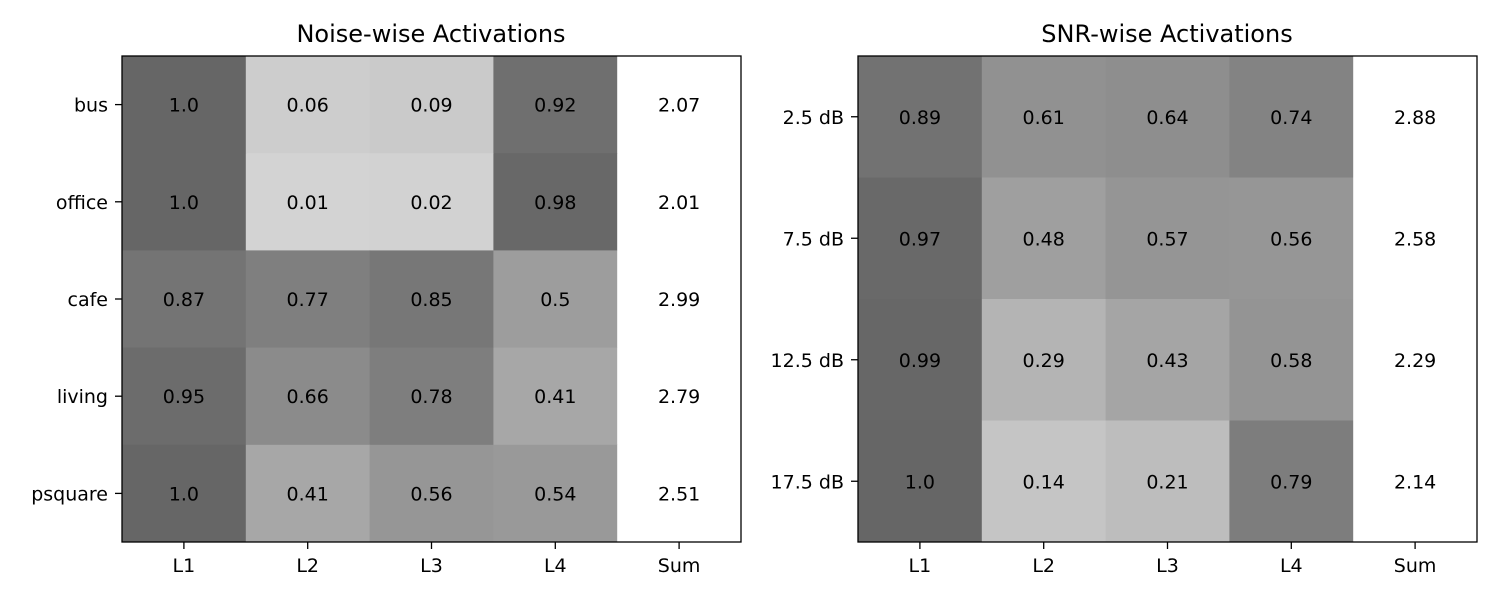 The width and height of the screenshot is (1500, 600). I want to click on heatmap-cell-psquare-l1, so click(184, 493).